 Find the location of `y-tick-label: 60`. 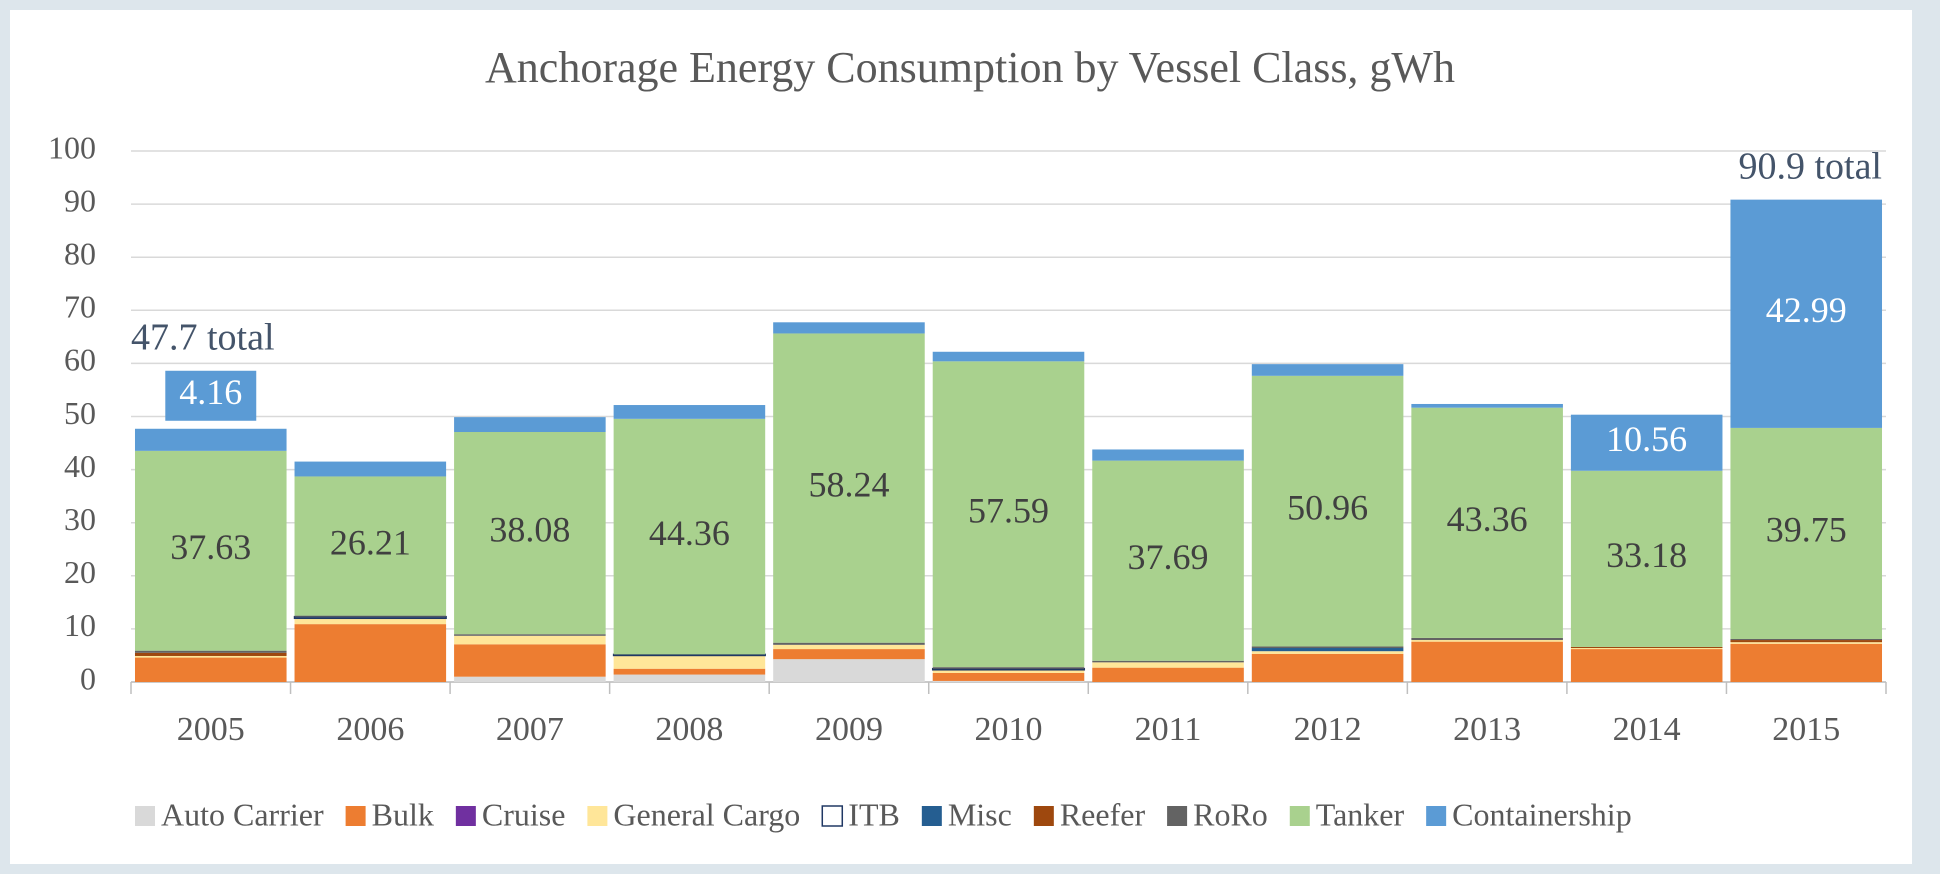

y-tick-label: 60 is located at coordinates (80, 360).